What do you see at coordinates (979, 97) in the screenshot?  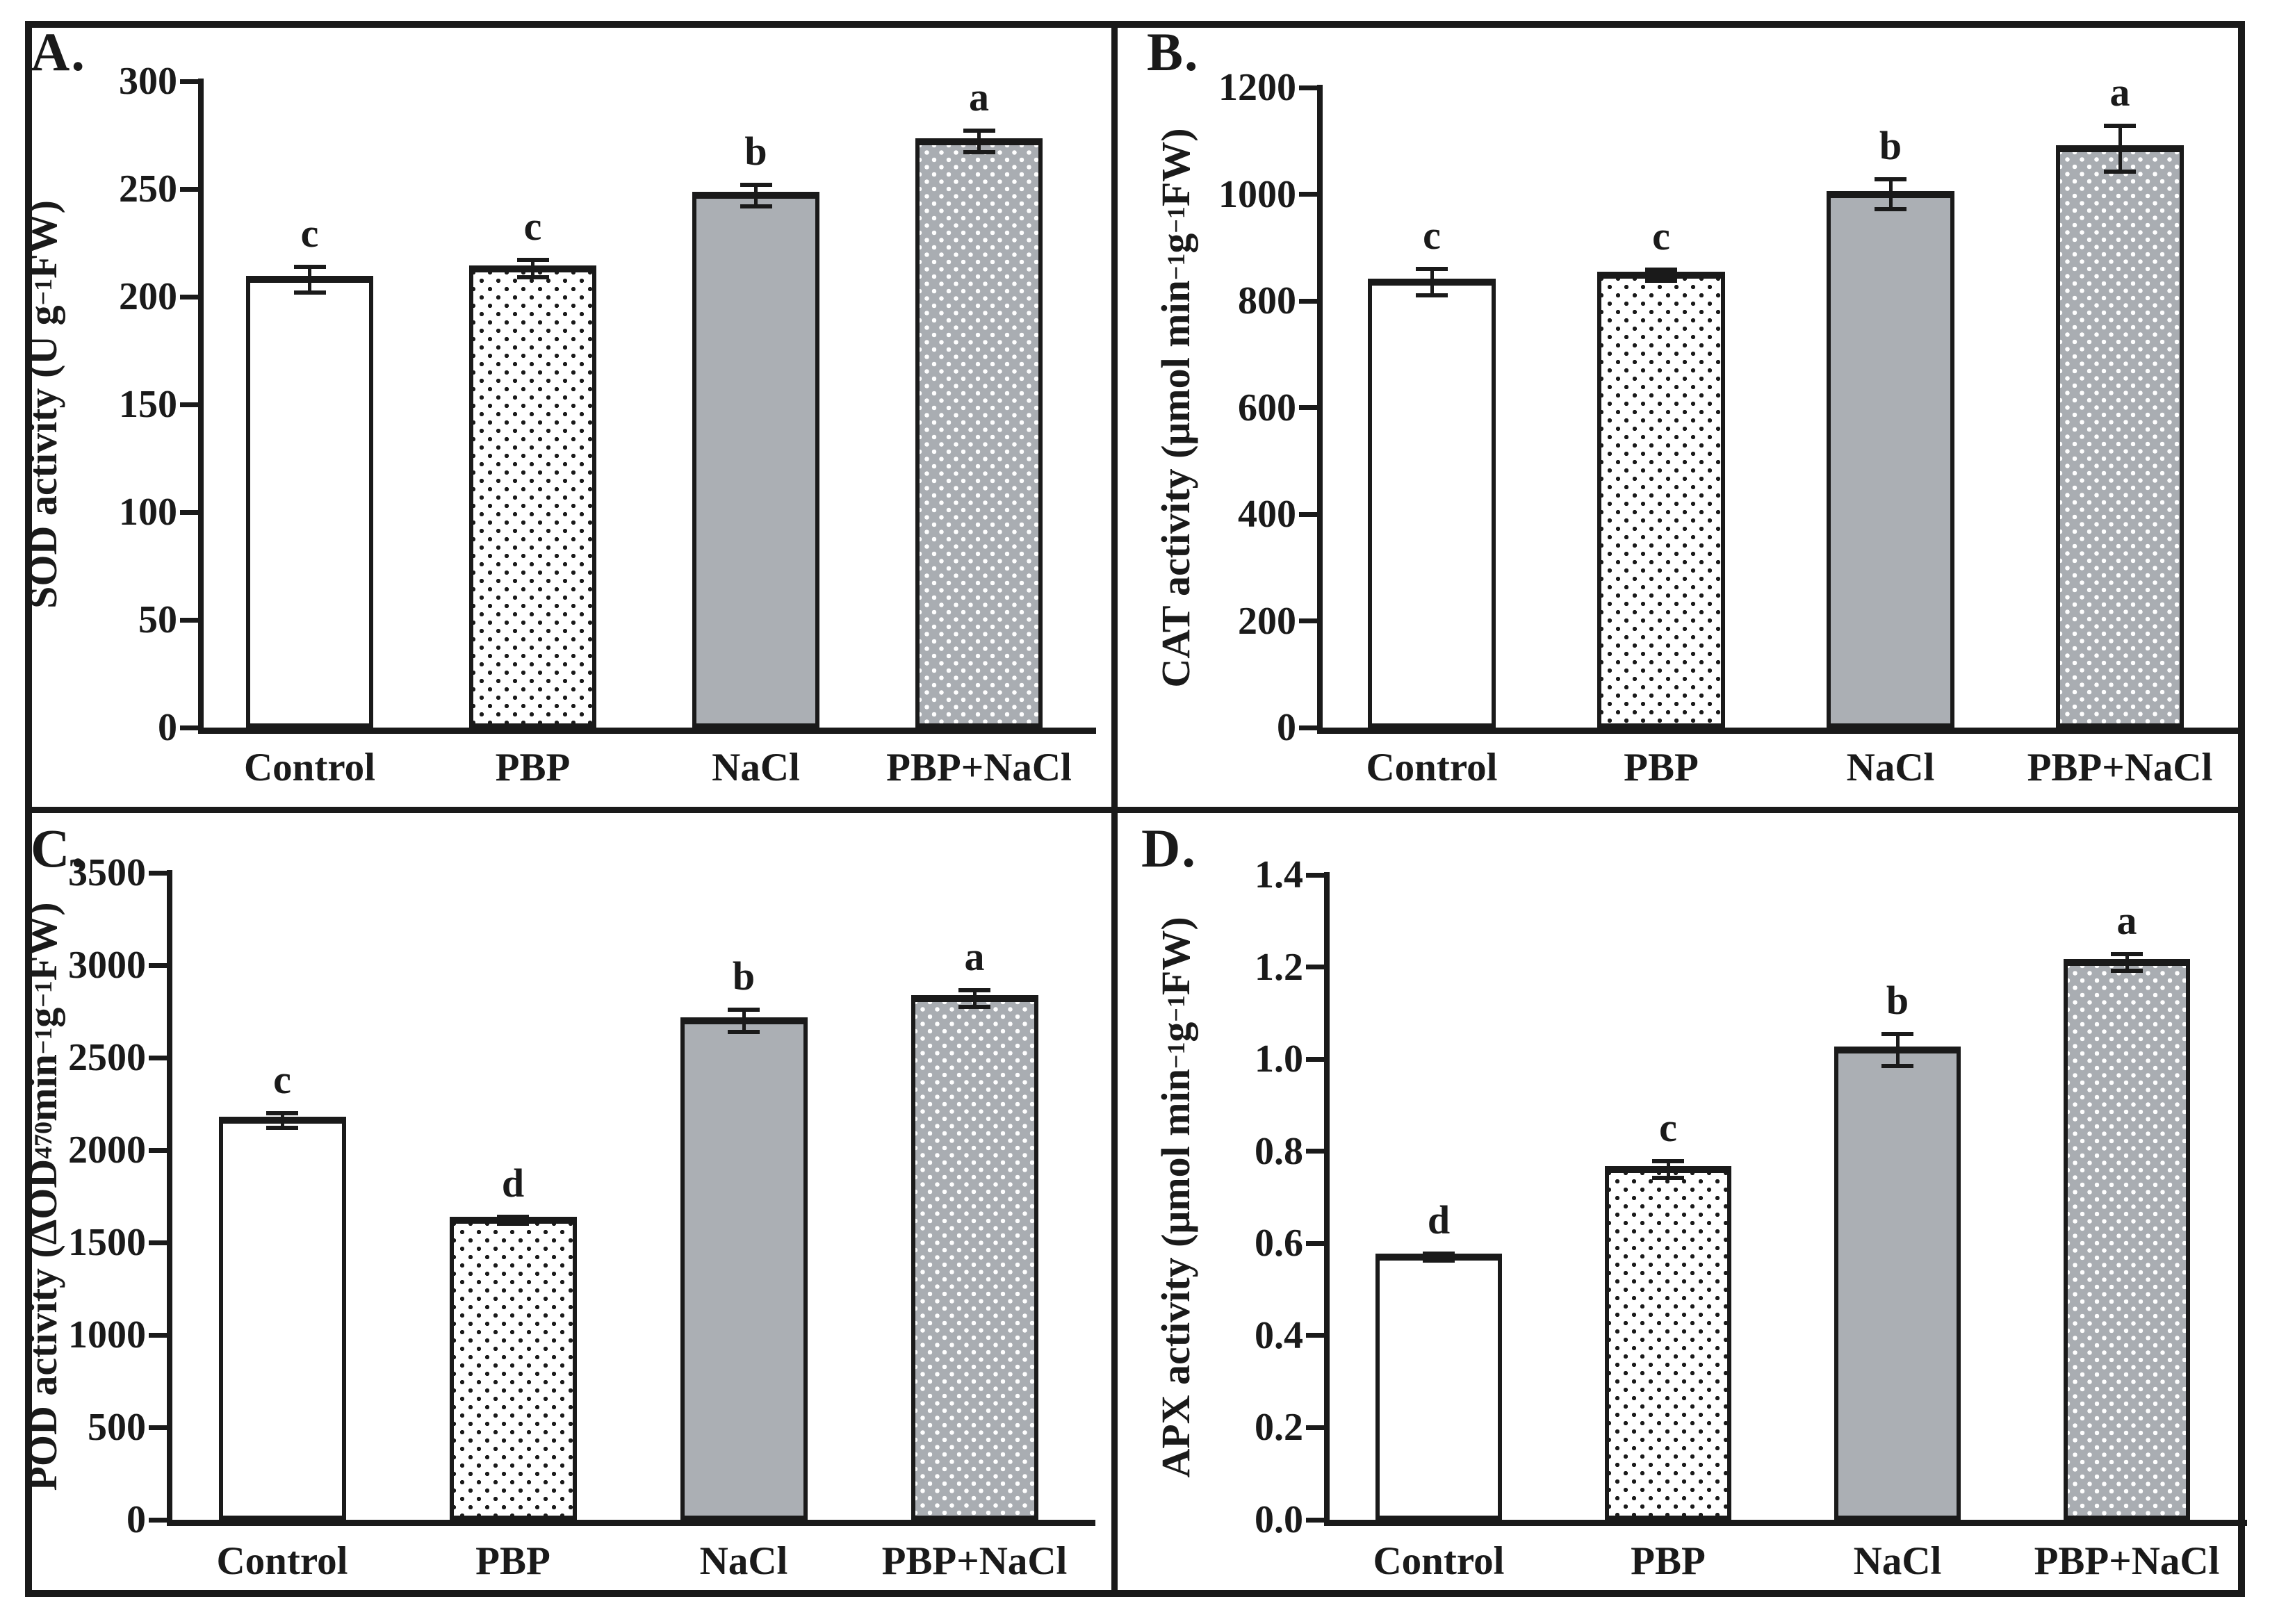 I see `significance-letter-a-pbp-nacl: a` at bounding box center [979, 97].